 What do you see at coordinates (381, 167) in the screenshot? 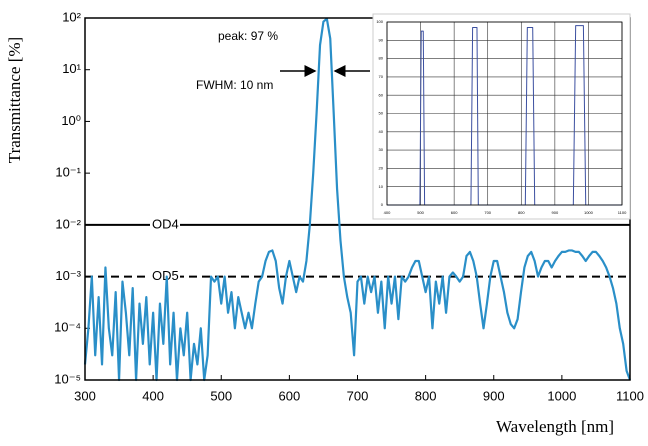
I see `y-tick-label: 20` at bounding box center [381, 167].